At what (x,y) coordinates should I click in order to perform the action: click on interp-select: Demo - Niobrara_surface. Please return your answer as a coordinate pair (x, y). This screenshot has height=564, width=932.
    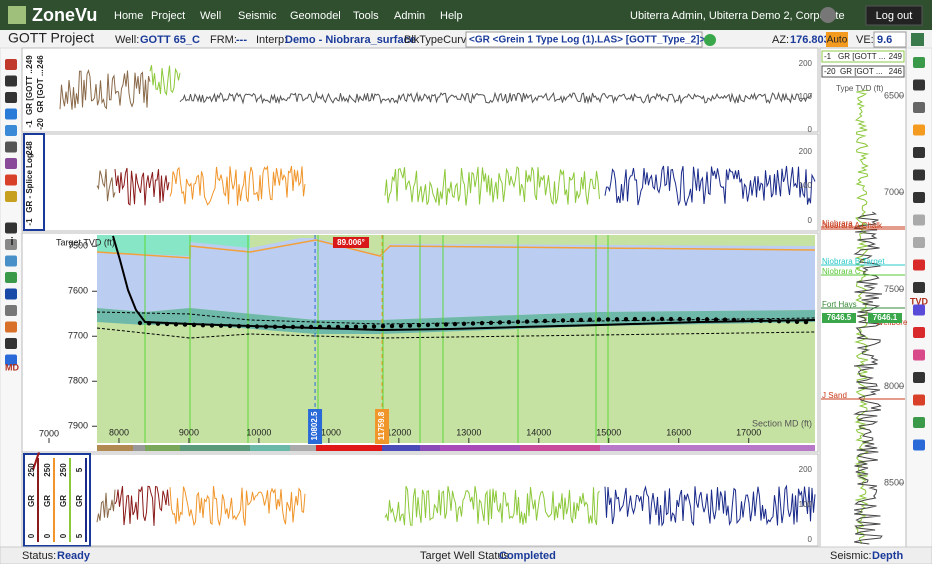
    Looking at the image, I should click on (350, 40).